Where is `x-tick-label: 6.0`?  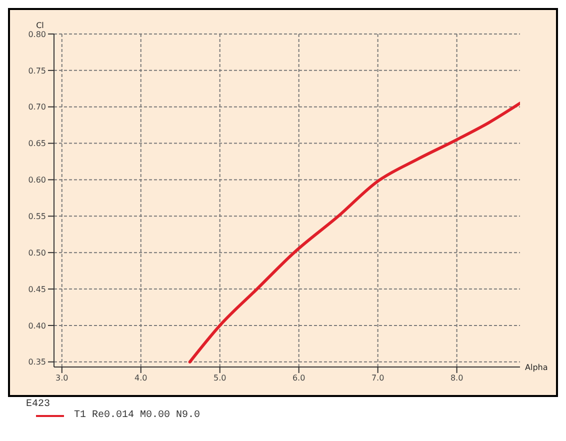
x-tick-label: 6.0 is located at coordinates (299, 378).